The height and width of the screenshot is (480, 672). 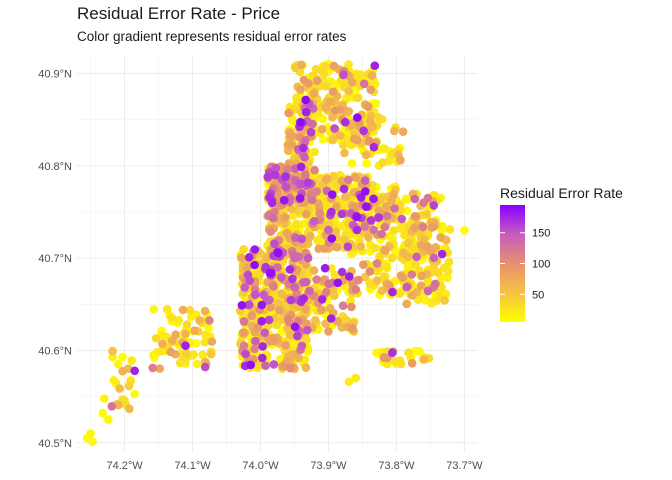 I want to click on y-axis-ticks: 40.5°N 40.6°N 40.7°N 40.8°N 40.9°N, so click(x=55, y=258).